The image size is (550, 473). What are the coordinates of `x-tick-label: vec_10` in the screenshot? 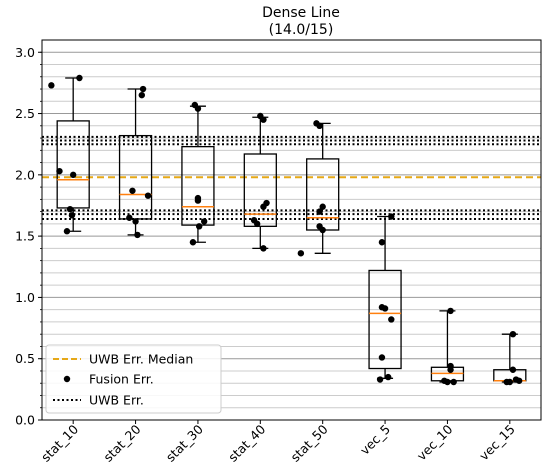 It's located at (435, 442).